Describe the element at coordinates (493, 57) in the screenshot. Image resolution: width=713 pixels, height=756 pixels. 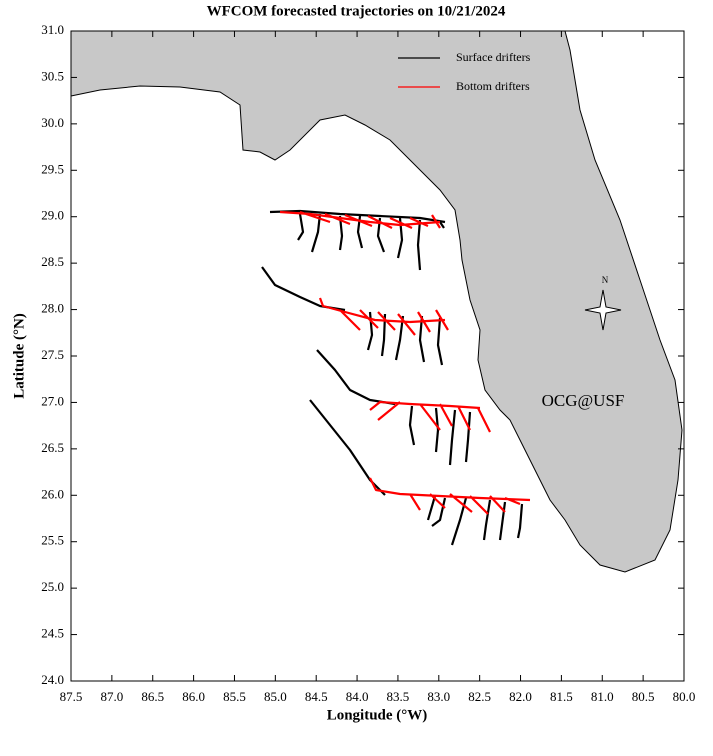
I see `legend-label: Surface drifters` at that location.